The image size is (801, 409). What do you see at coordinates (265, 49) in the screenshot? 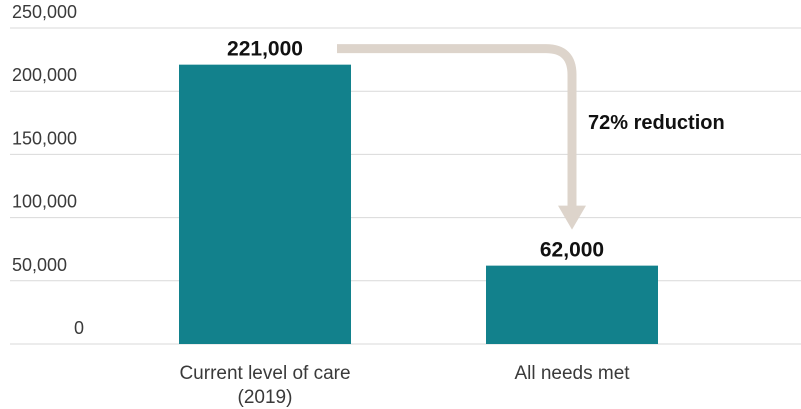
I see `data-label: 221,000` at bounding box center [265, 49].